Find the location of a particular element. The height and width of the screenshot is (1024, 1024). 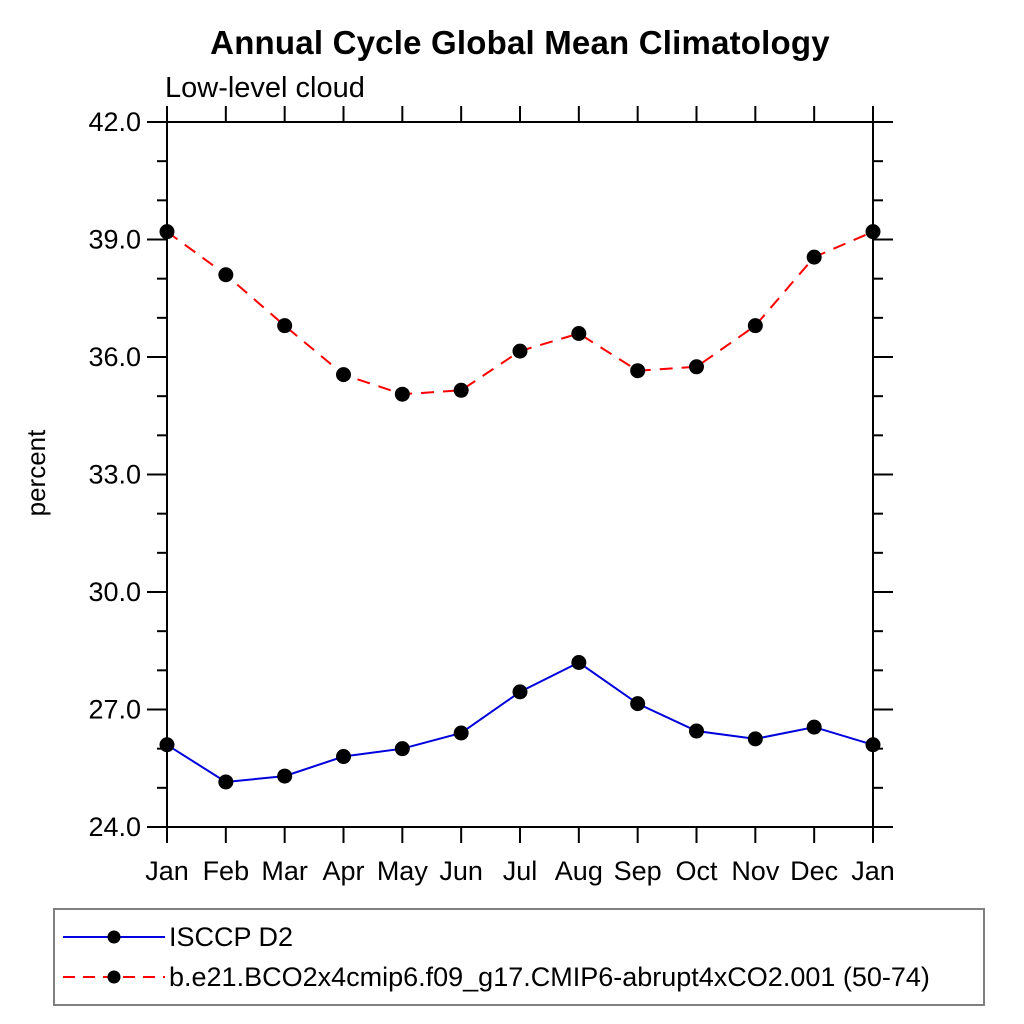

x-tick-label: Mar is located at coordinates (284, 871).